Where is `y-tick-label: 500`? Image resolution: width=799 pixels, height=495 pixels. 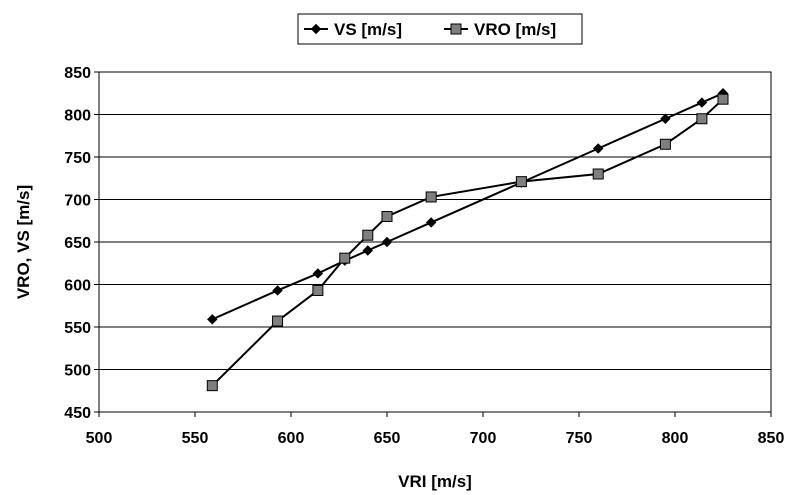
y-tick-label: 500 is located at coordinates (77, 371).